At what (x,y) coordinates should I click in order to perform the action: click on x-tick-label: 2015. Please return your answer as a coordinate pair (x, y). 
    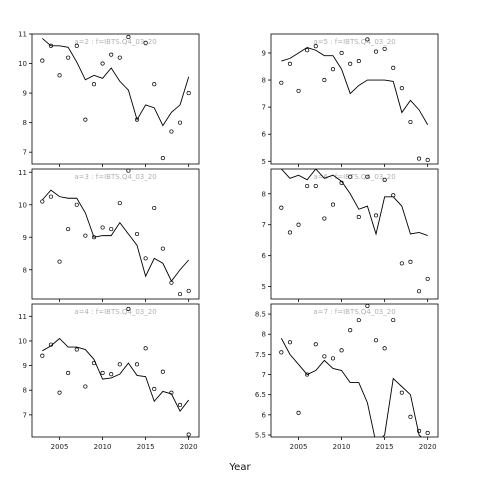
    Looking at the image, I should click on (385, 447).